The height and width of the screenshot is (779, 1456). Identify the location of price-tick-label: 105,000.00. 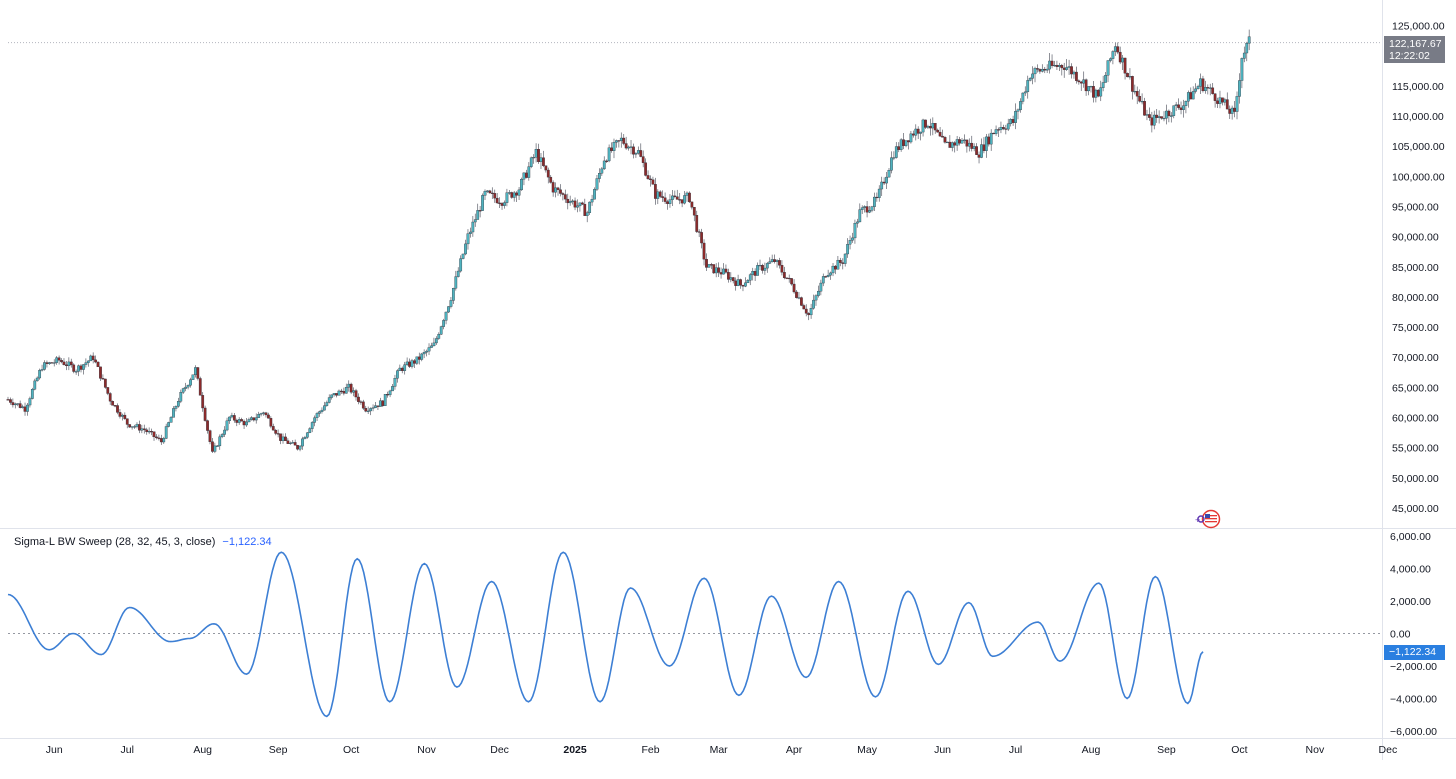
(1418, 147).